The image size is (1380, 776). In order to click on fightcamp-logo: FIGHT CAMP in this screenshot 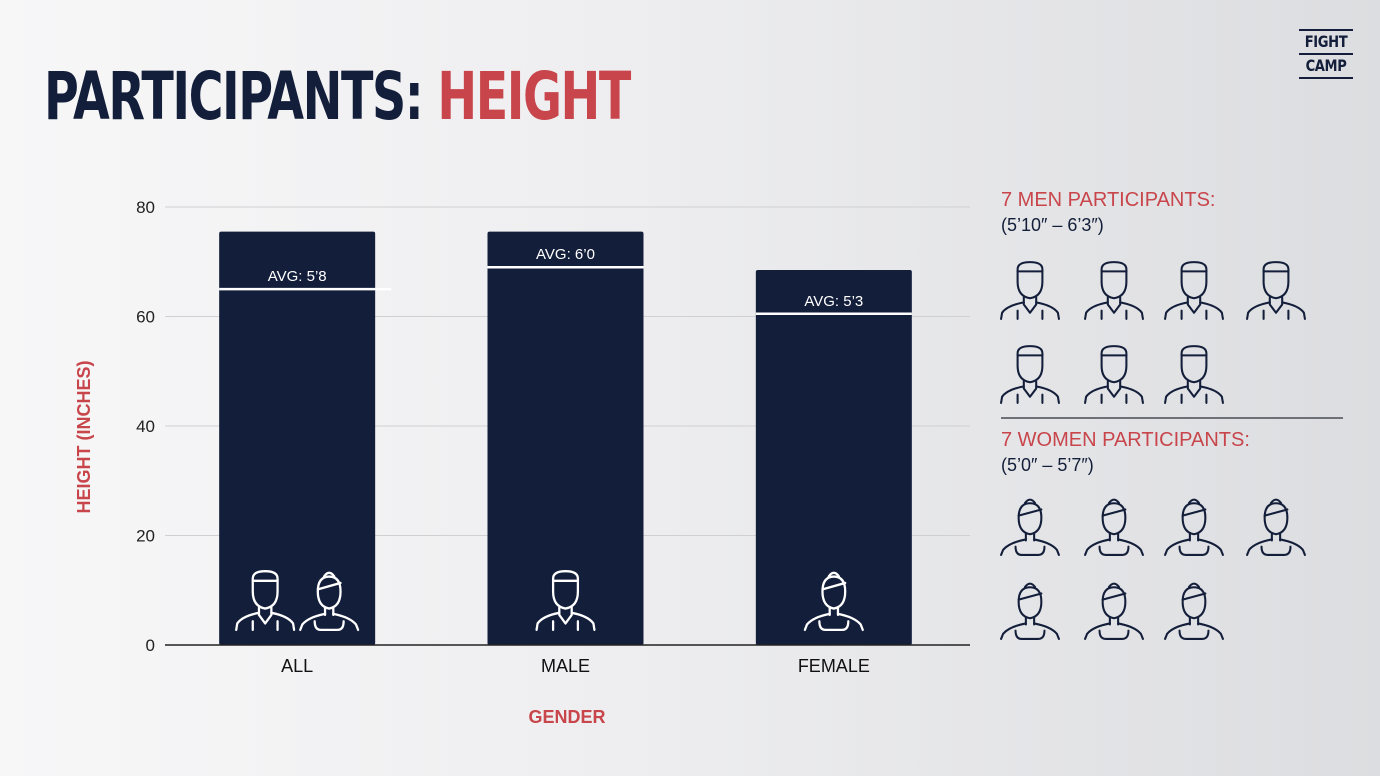, I will do `click(1326, 54)`.